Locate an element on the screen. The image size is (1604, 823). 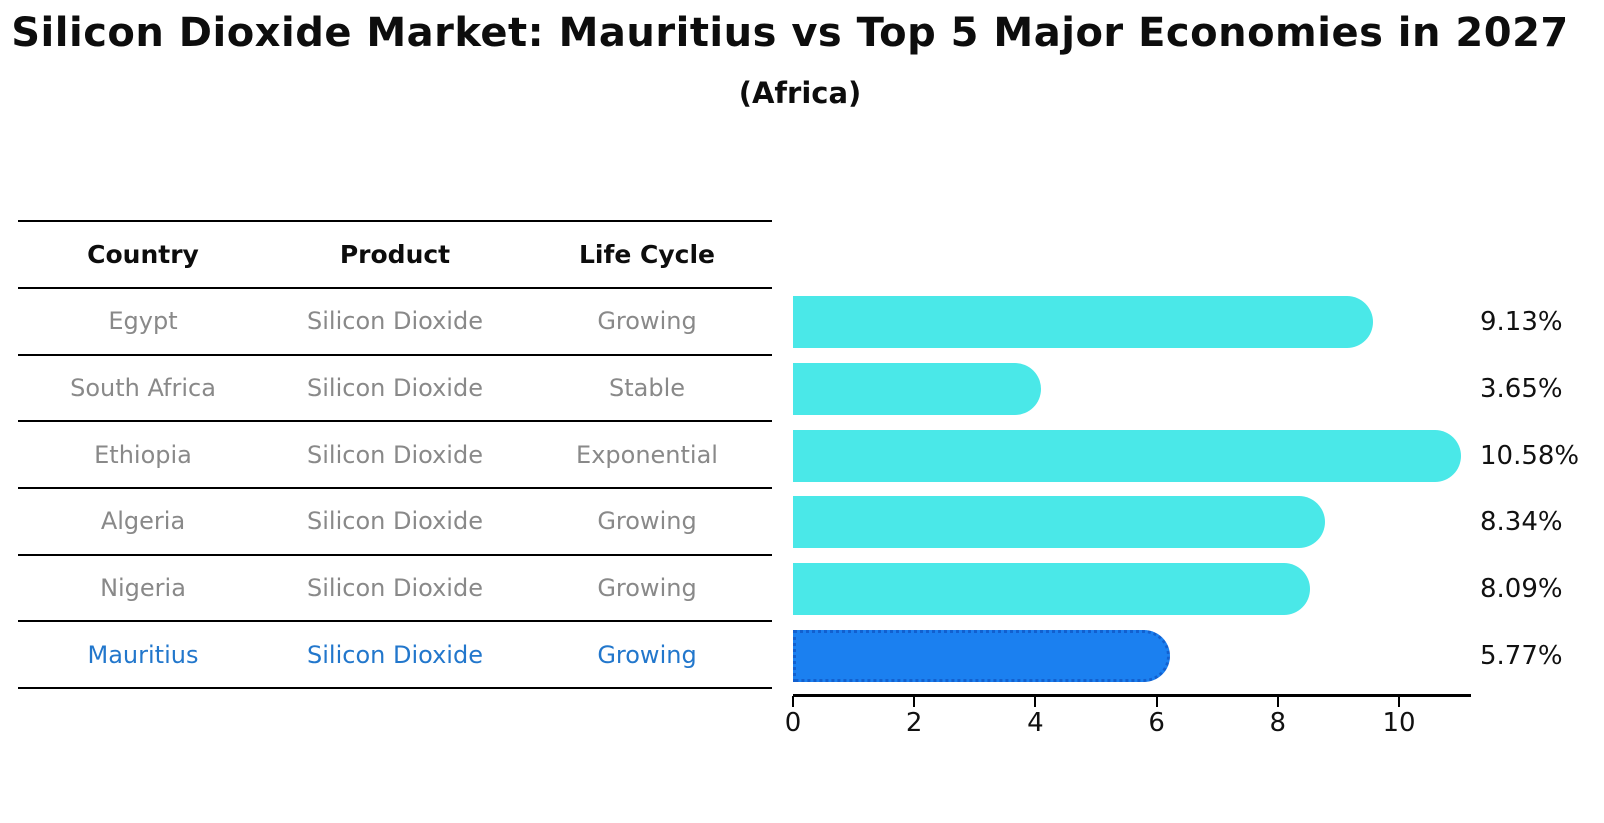
bar-mauritius is located at coordinates (981, 655).